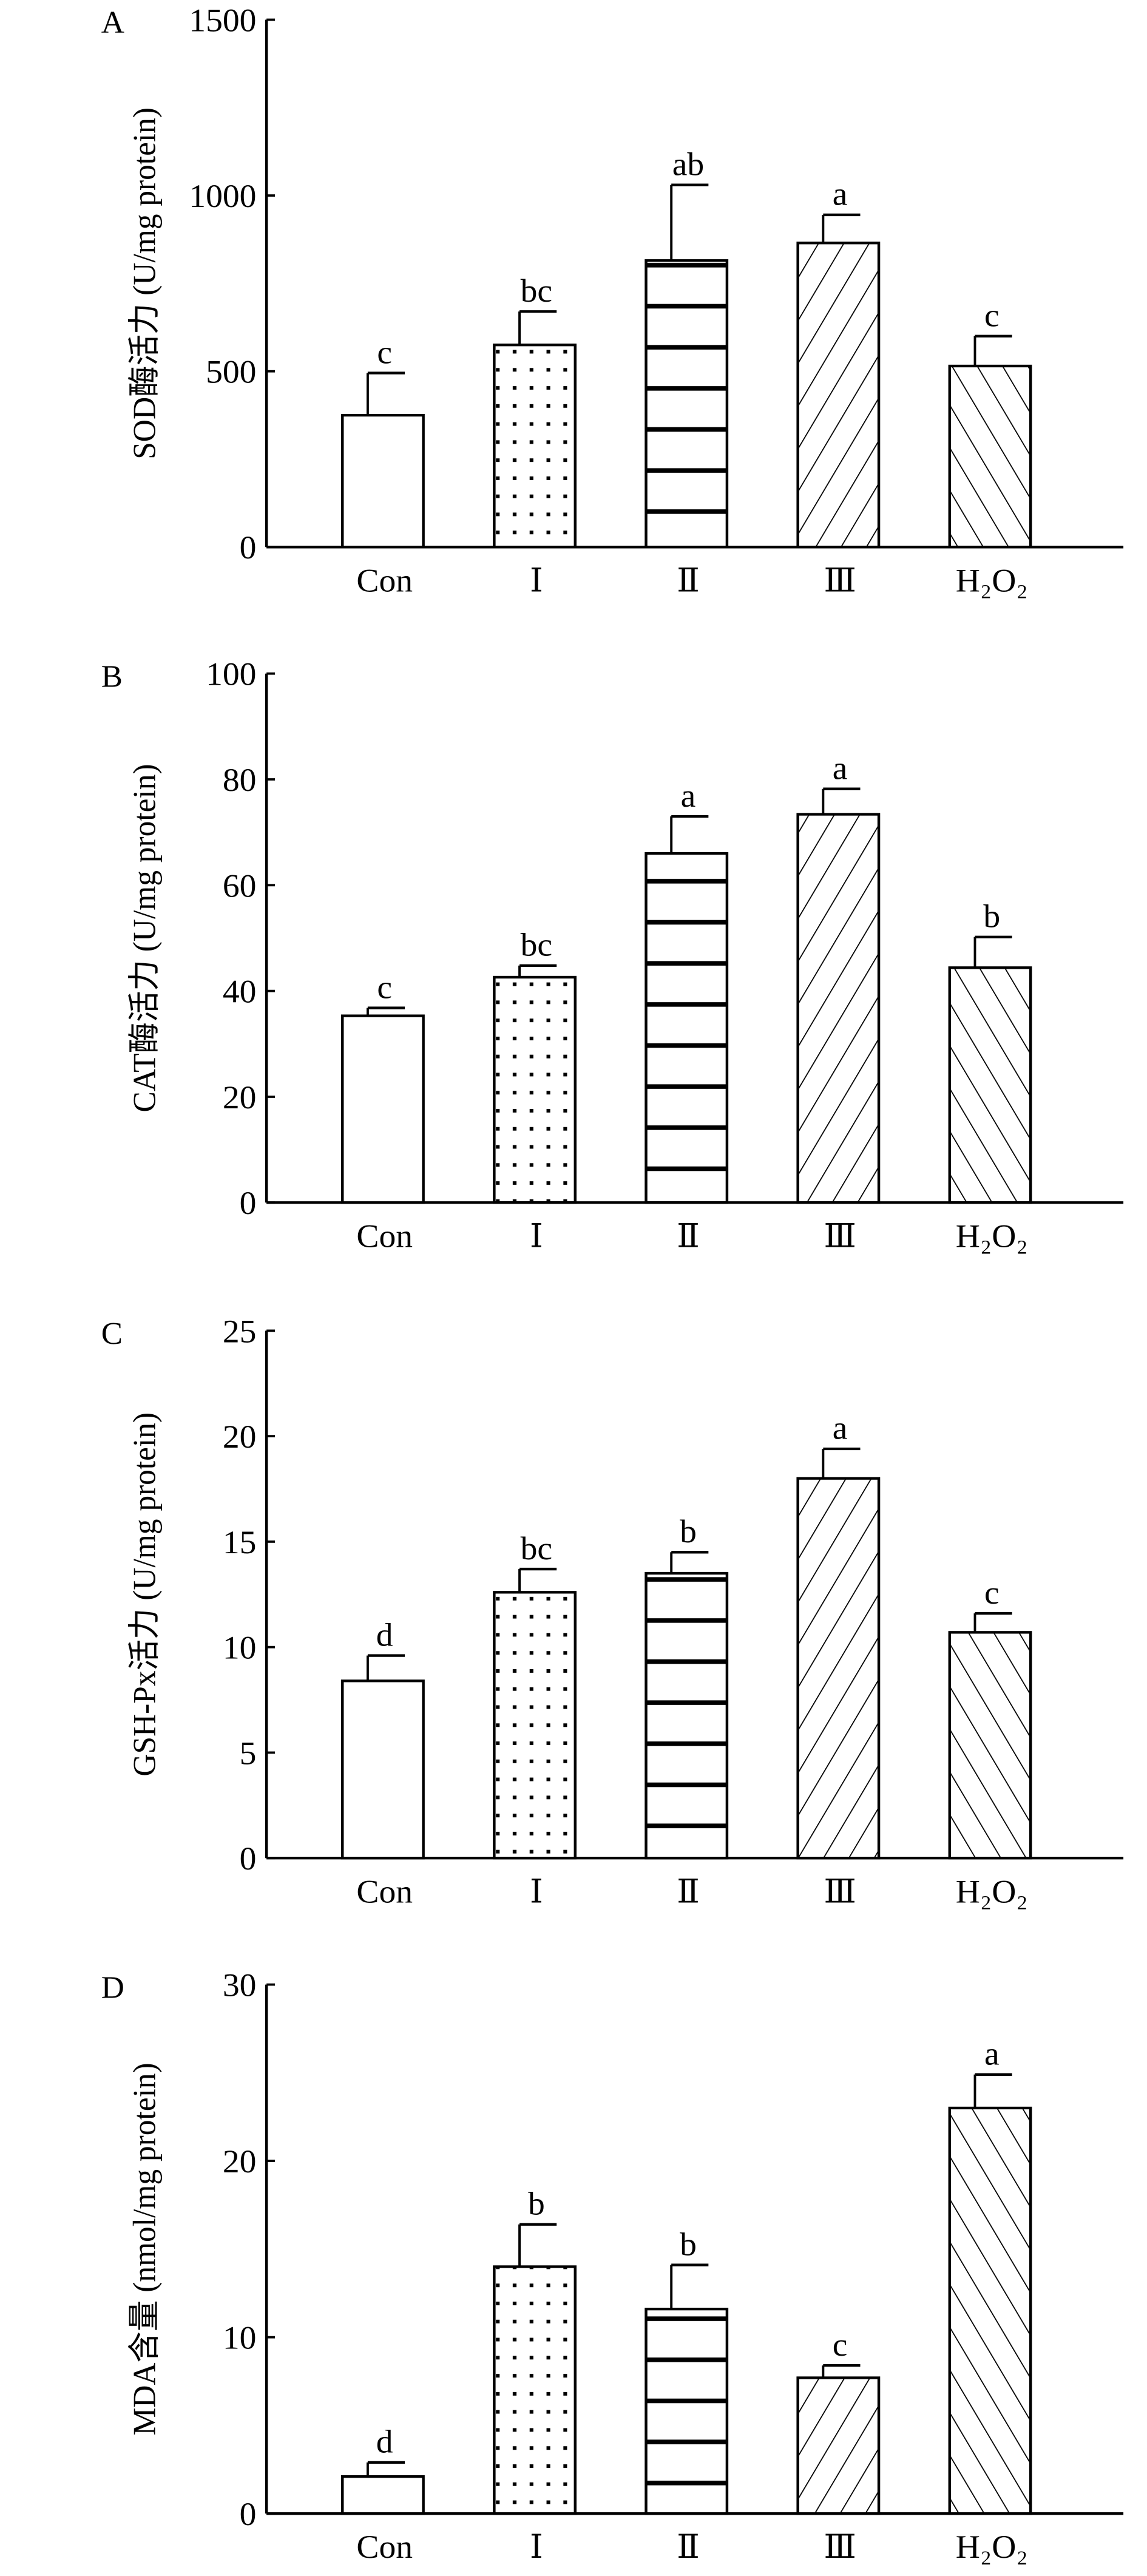 This screenshot has width=1147, height=2576. Describe the element at coordinates (112, 677) in the screenshot. I see `panel-label: B` at that location.